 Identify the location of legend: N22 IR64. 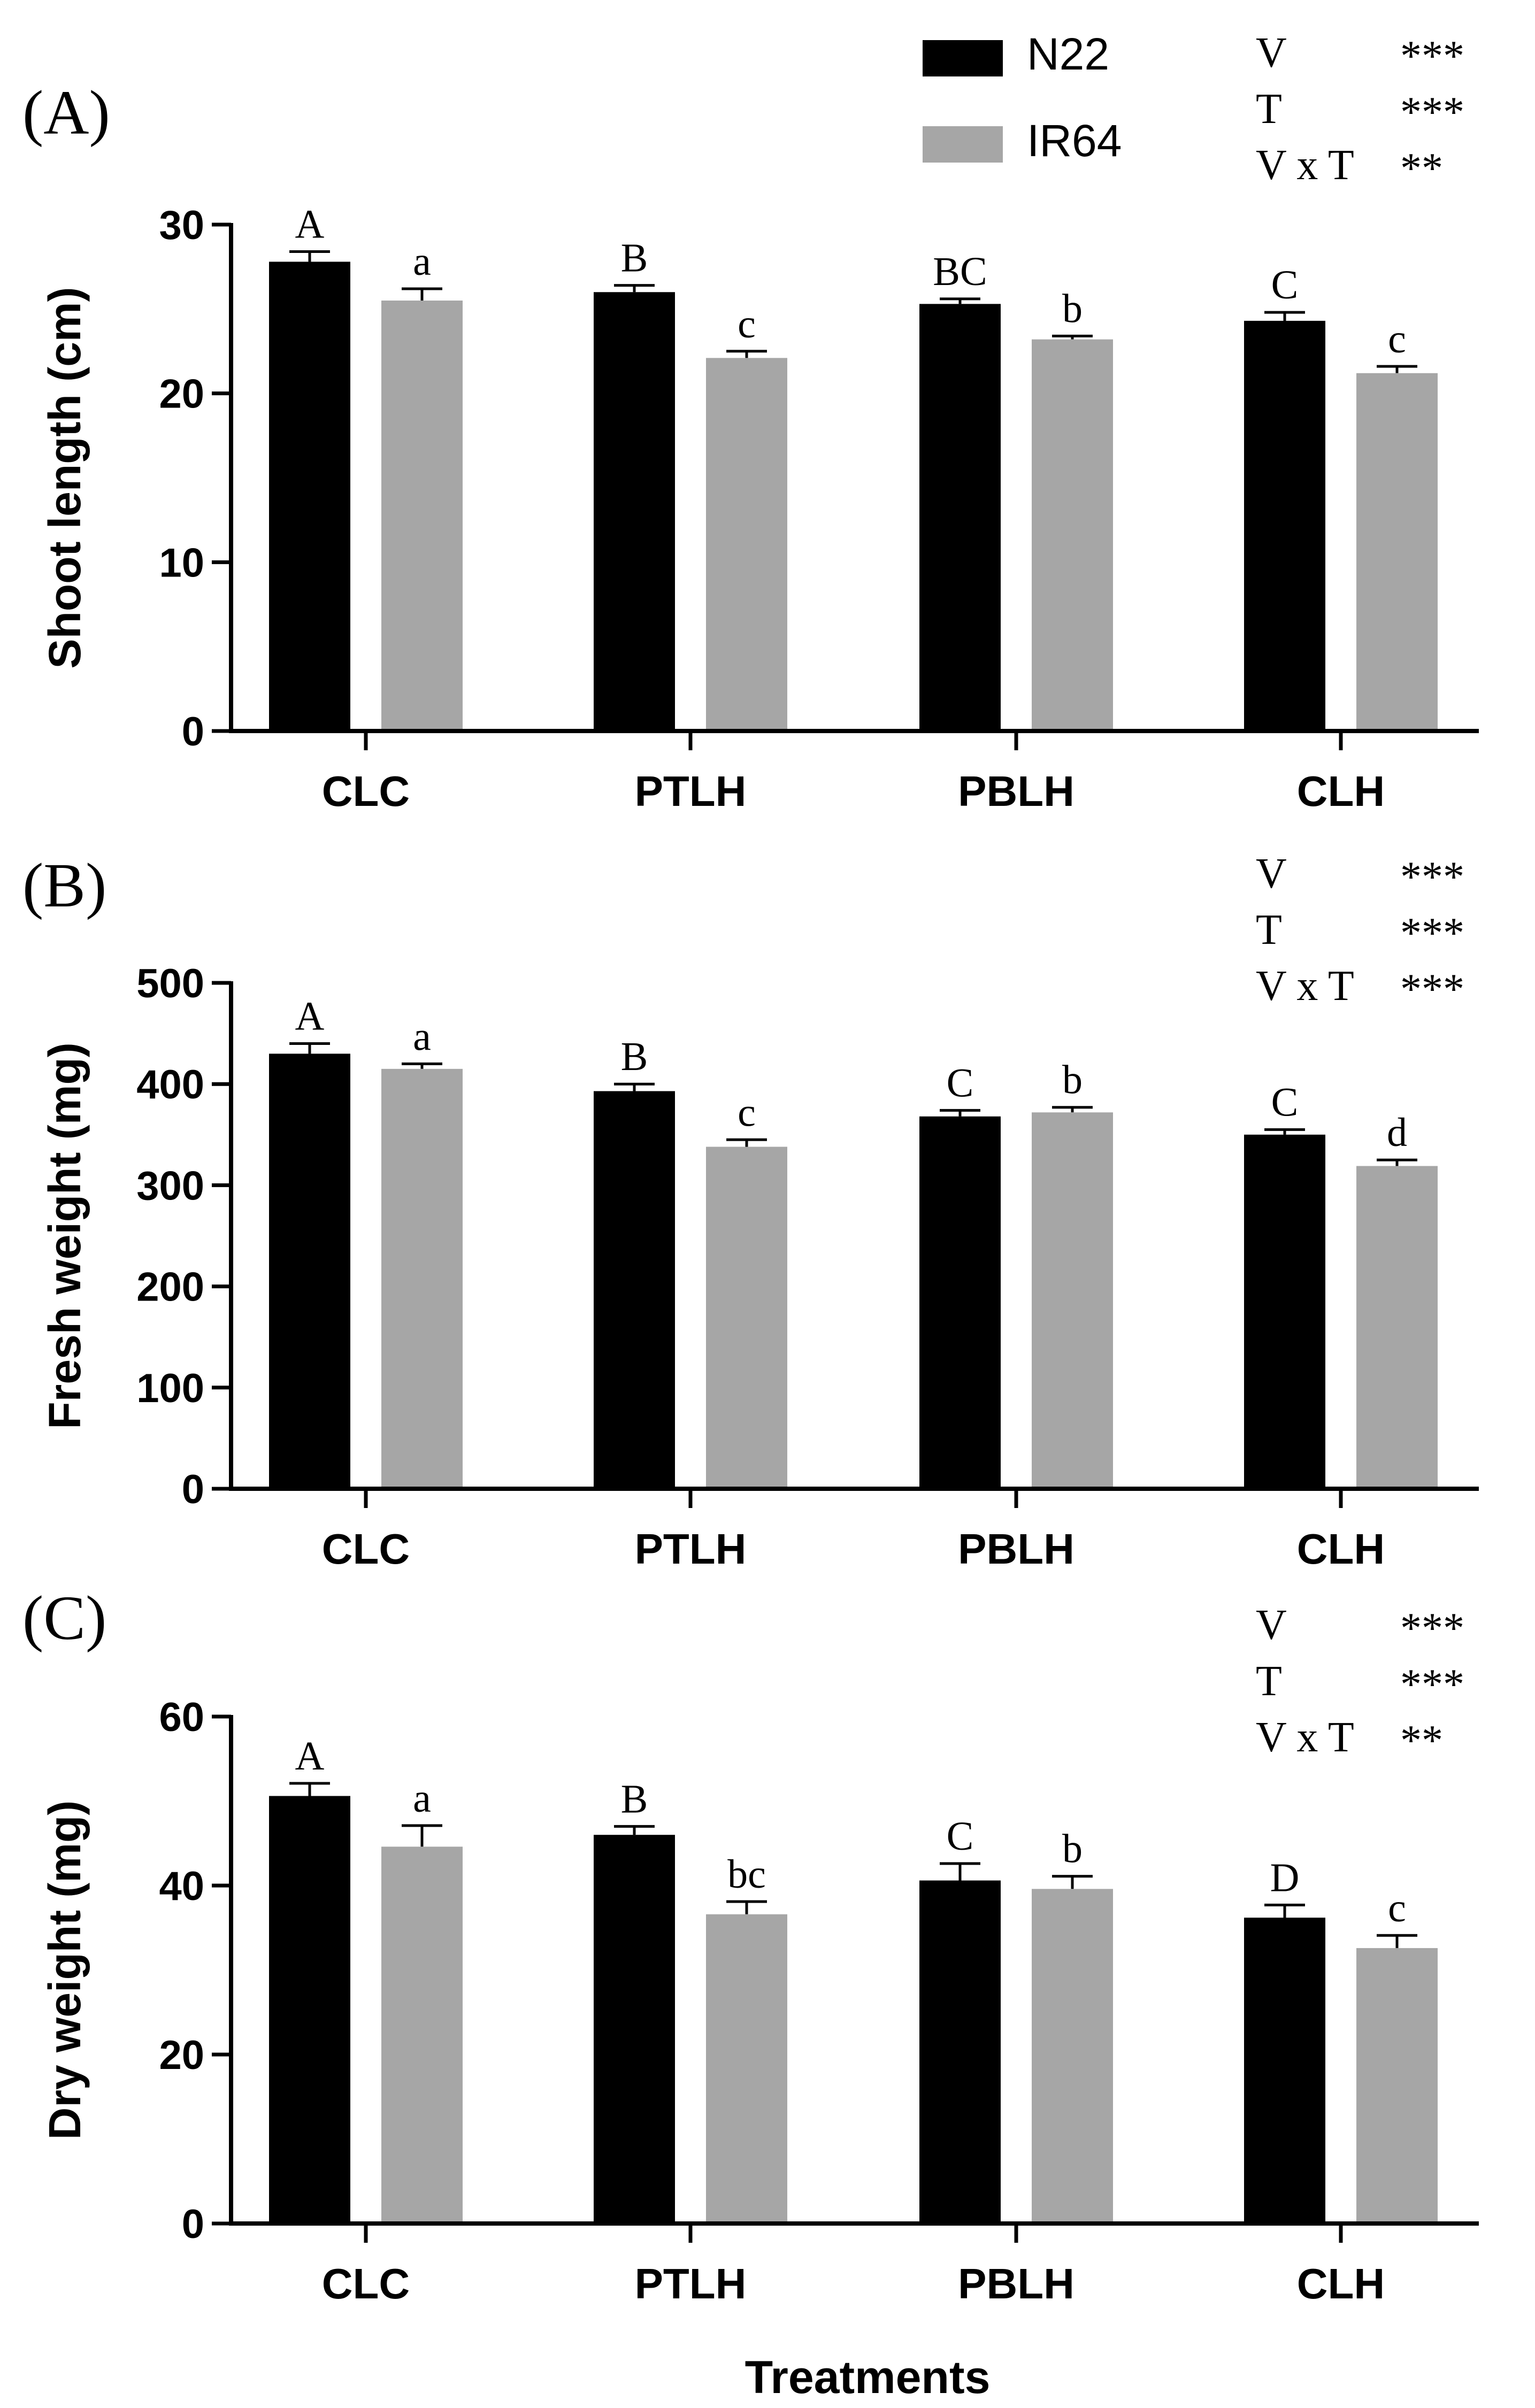
(1022, 97).